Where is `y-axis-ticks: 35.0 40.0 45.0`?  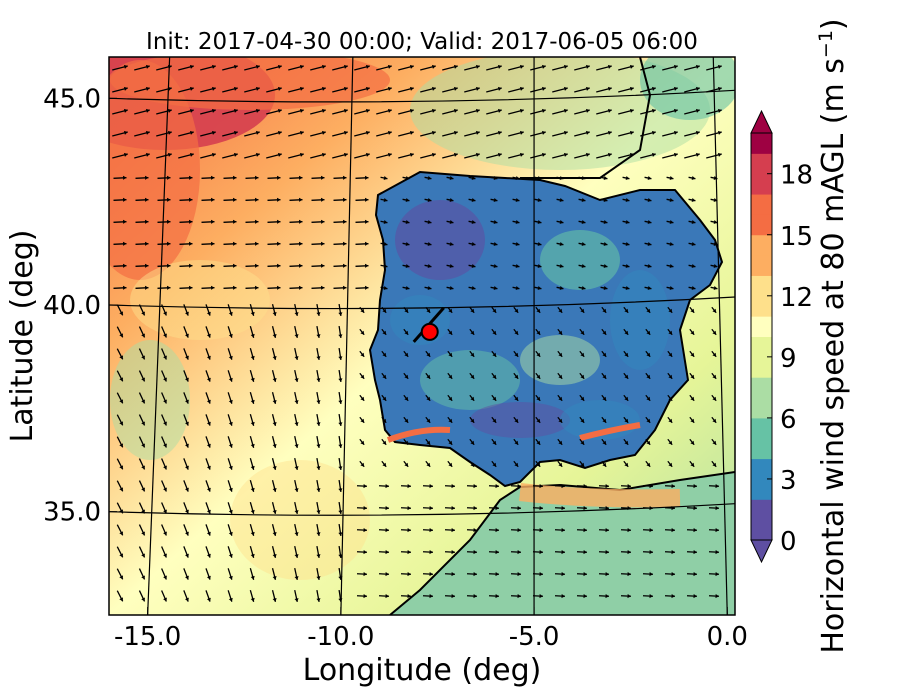
y-axis-ticks: 35.0 40.0 45.0 is located at coordinates (80, 306).